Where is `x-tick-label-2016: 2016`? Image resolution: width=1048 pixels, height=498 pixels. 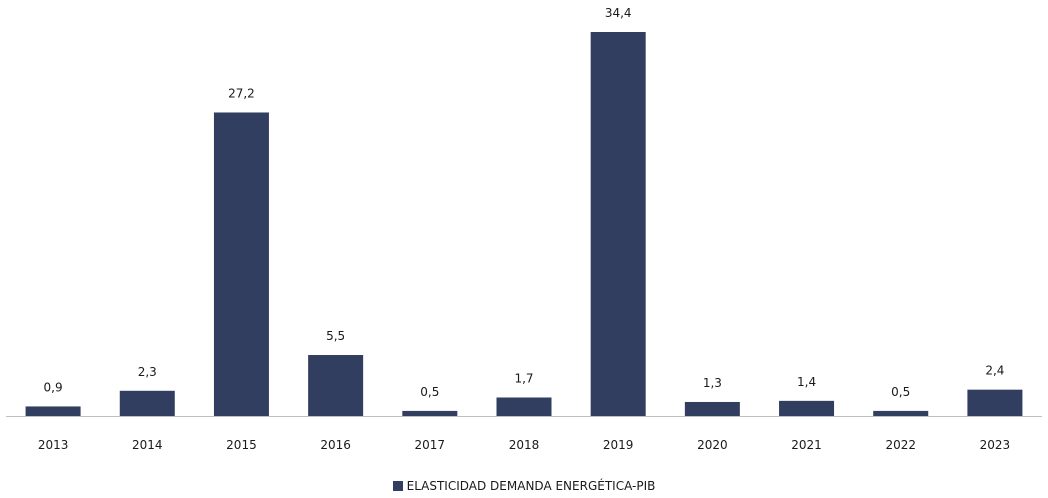
x-tick-label-2016: 2016 is located at coordinates (335, 445).